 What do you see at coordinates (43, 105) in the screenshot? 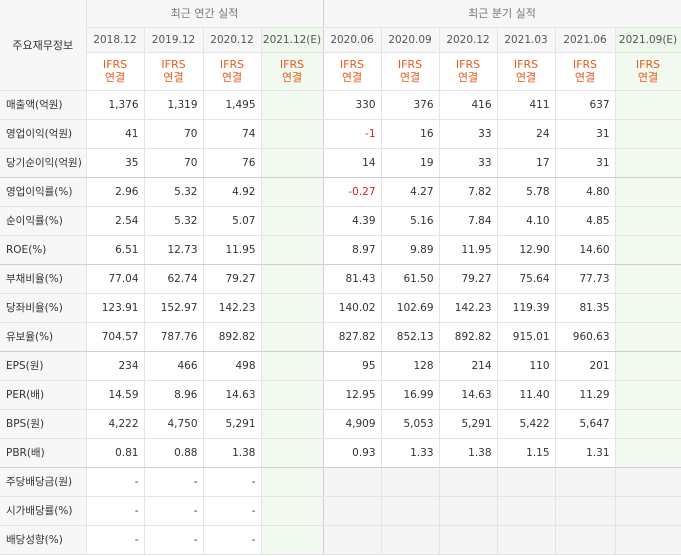
I see `row-label: 매출액(억원)` at bounding box center [43, 105].